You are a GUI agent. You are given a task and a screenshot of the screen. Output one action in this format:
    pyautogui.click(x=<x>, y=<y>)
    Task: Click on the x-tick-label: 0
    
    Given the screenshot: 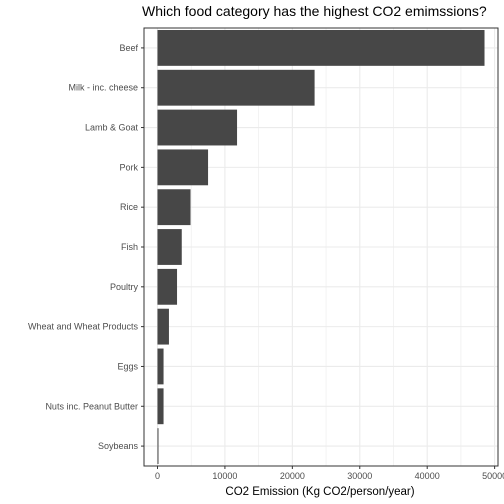 What is the action you would take?
    pyautogui.click(x=157, y=476)
    